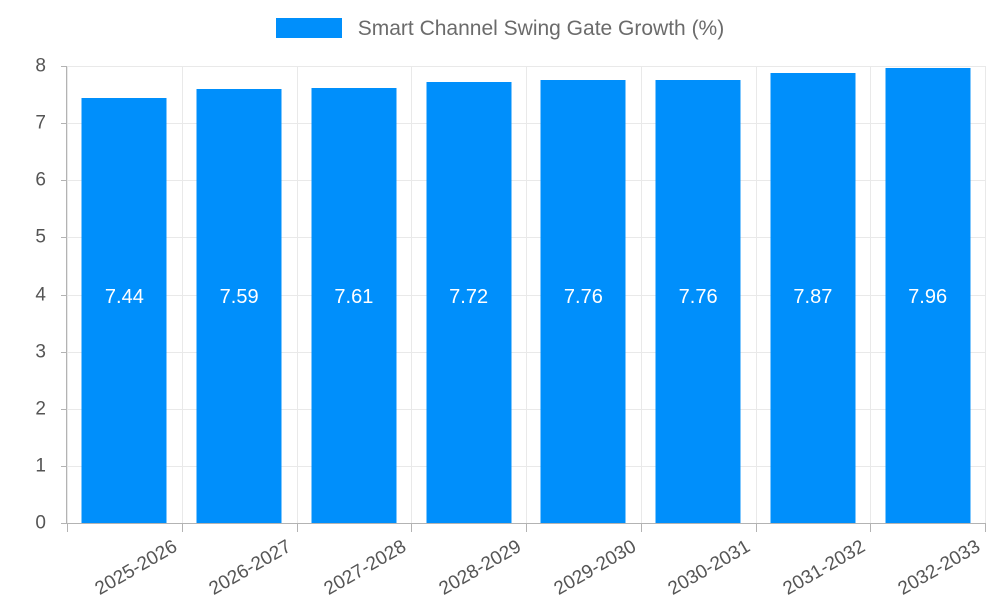 The height and width of the screenshot is (600, 1000). What do you see at coordinates (40, 466) in the screenshot?
I see `y-axis-tick-label: 1` at bounding box center [40, 466].